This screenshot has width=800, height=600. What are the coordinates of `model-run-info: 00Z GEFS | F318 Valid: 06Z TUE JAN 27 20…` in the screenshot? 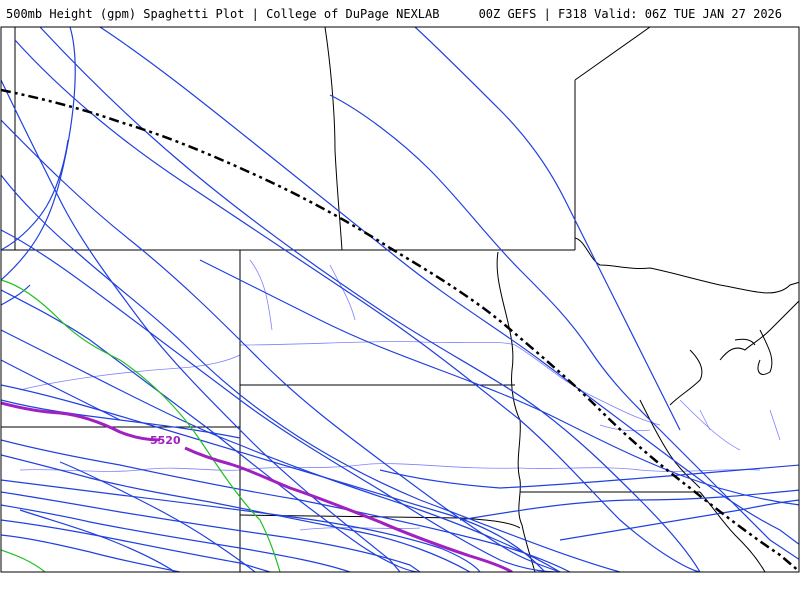 It's located at (630, 14).